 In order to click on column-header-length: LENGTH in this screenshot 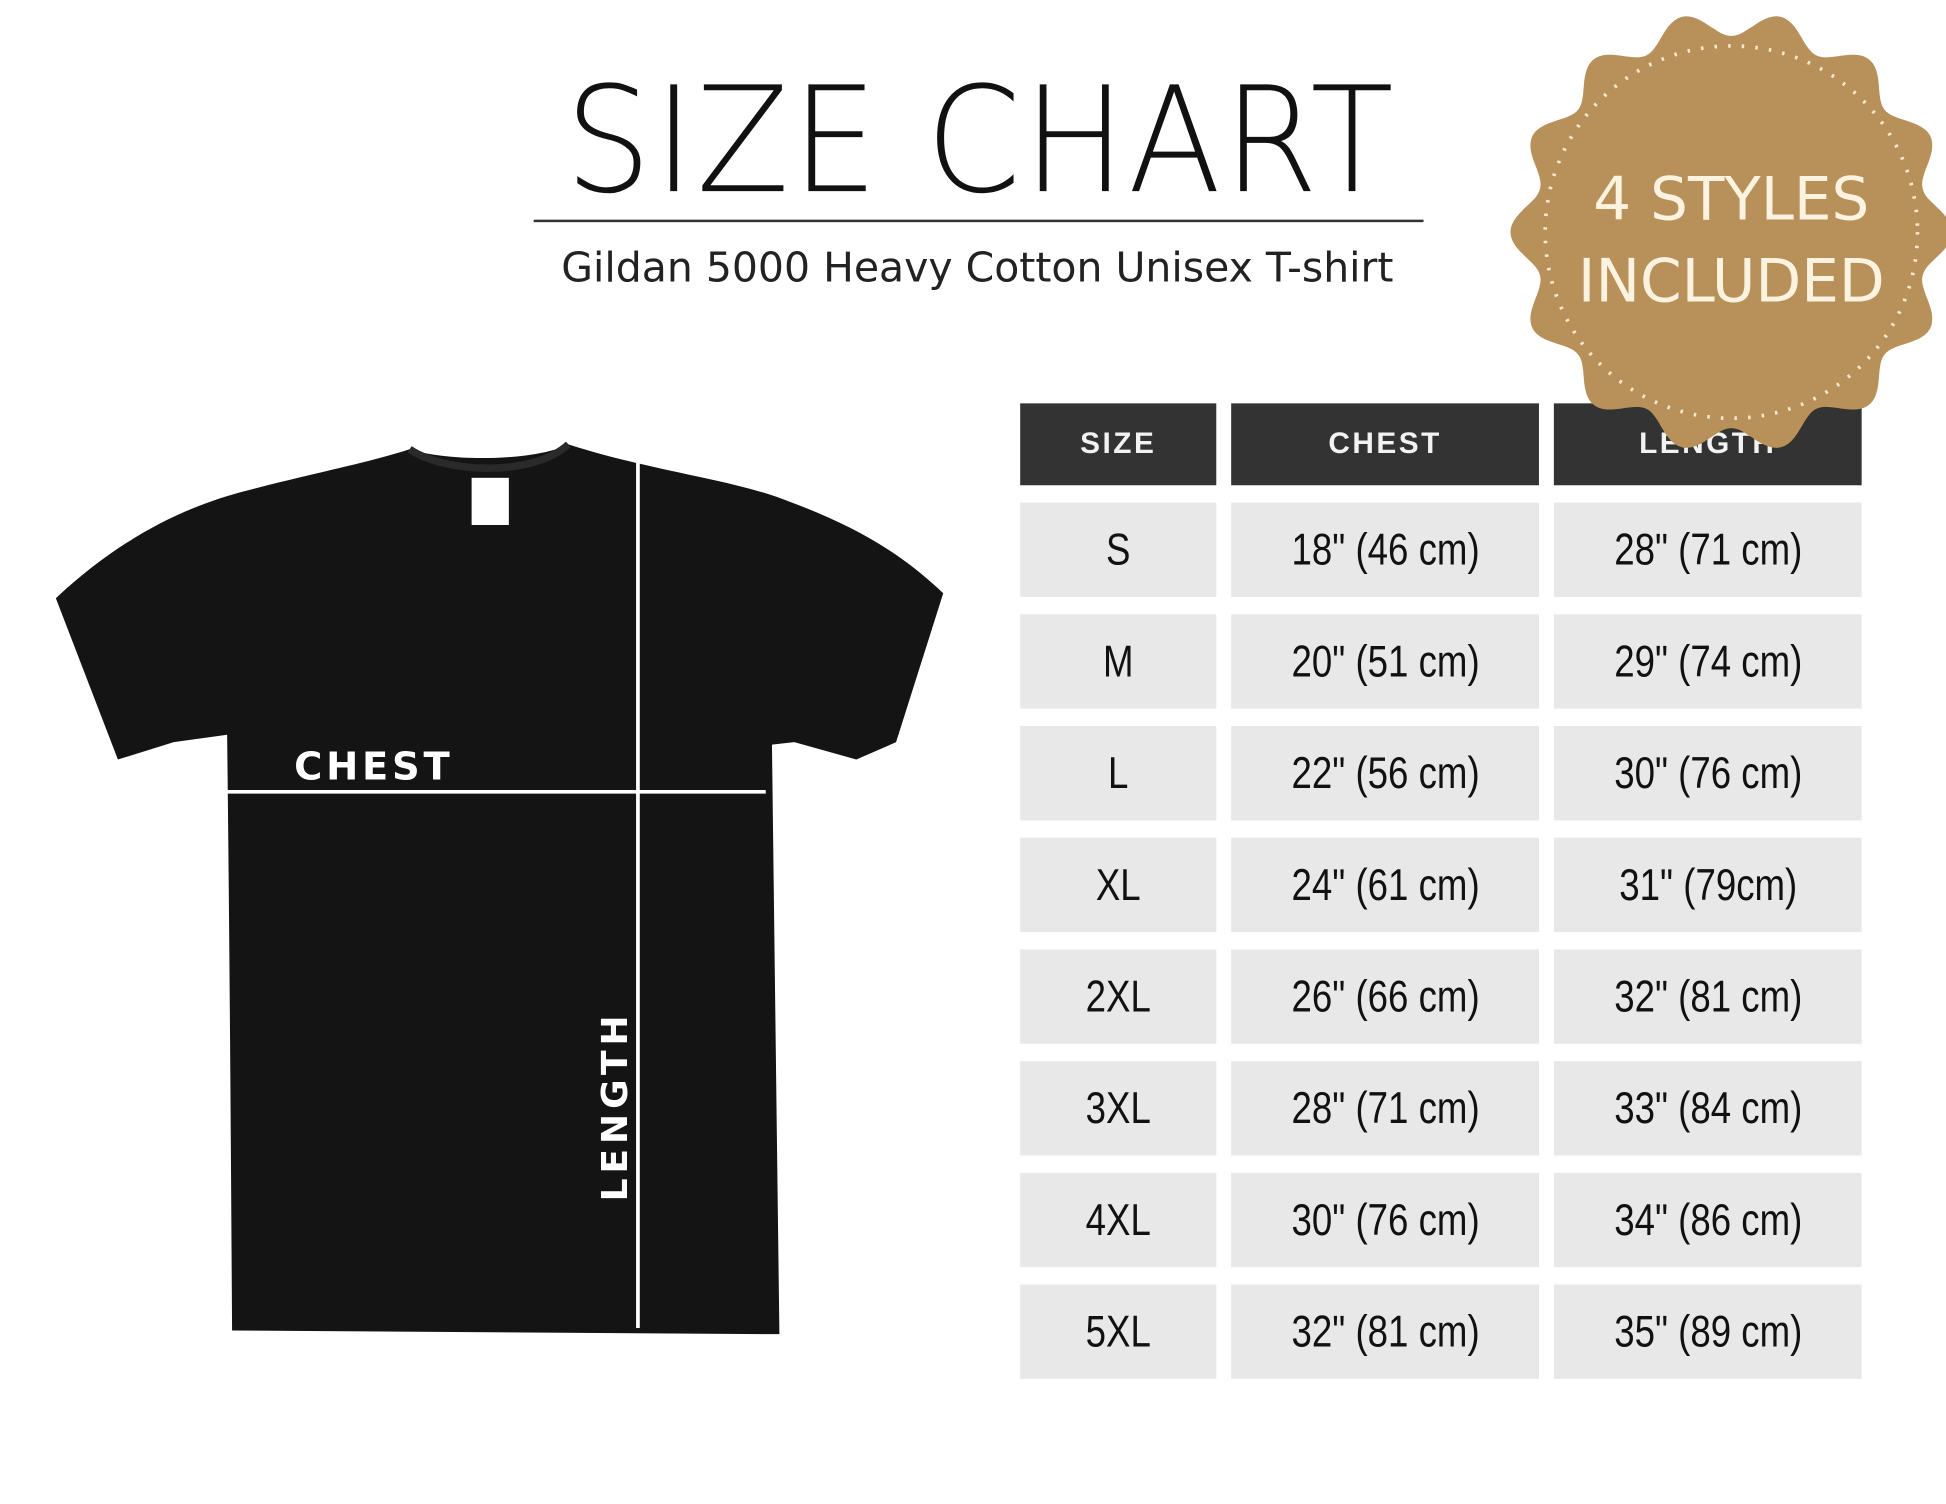, I will do `click(1707, 444)`.